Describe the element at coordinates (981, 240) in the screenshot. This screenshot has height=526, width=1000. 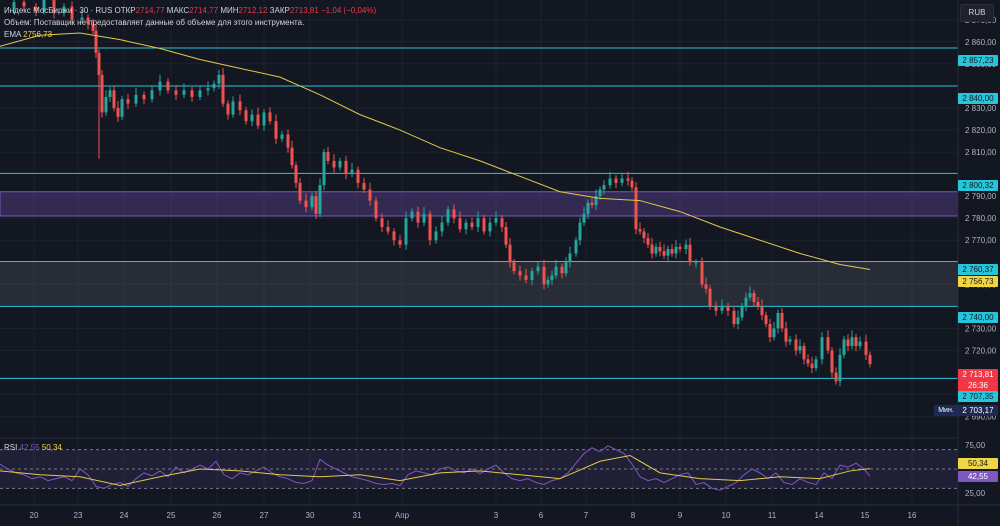
I see `price-tick-label: 2 770,00` at that location.